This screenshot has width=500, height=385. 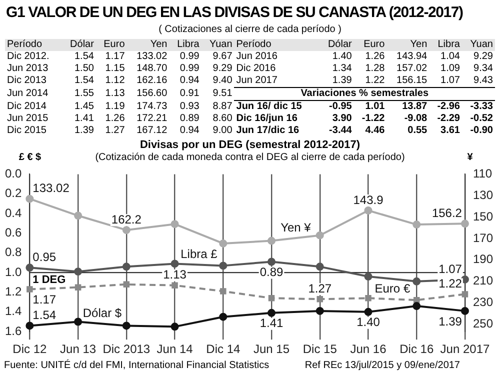 I want to click on text: 148.70, so click(x=152, y=68).